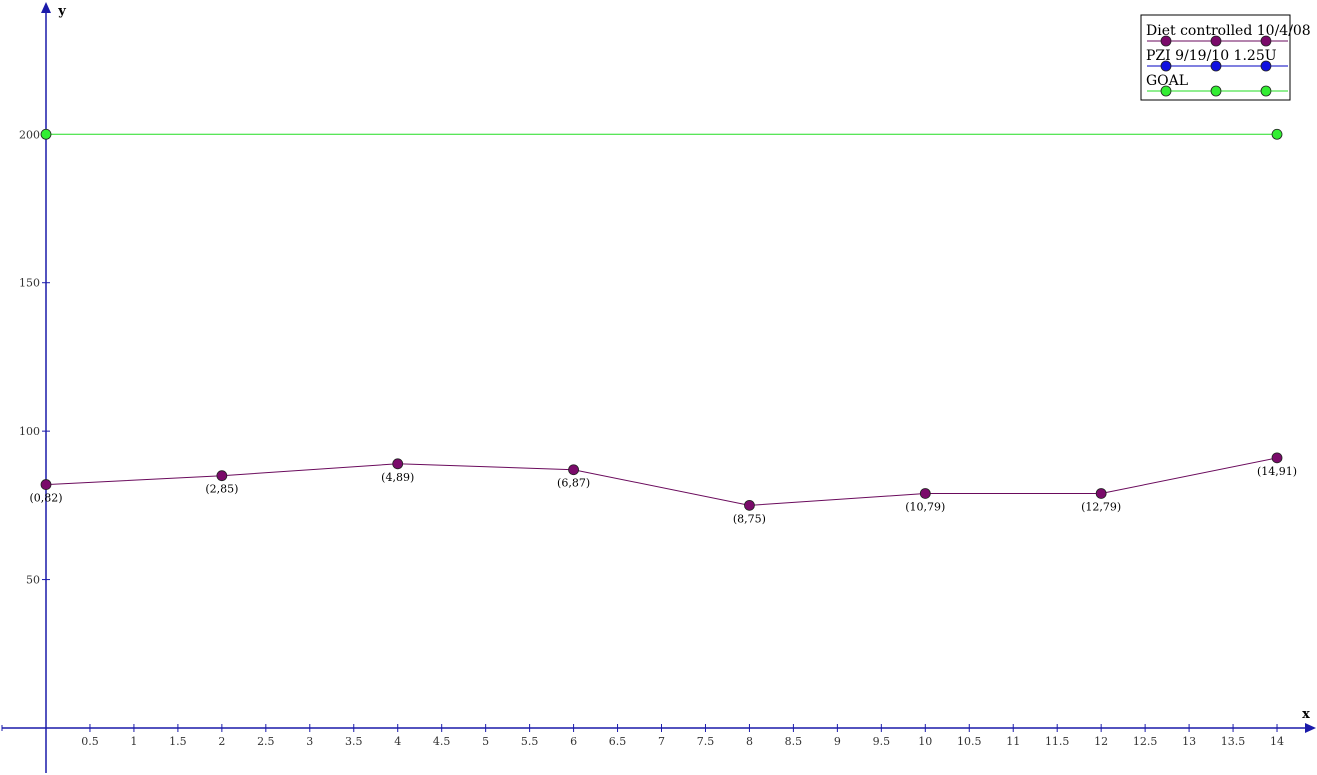 The width and height of the screenshot is (1317, 775). Describe the element at coordinates (837, 741) in the screenshot. I see `x-tick-label: 9` at that location.